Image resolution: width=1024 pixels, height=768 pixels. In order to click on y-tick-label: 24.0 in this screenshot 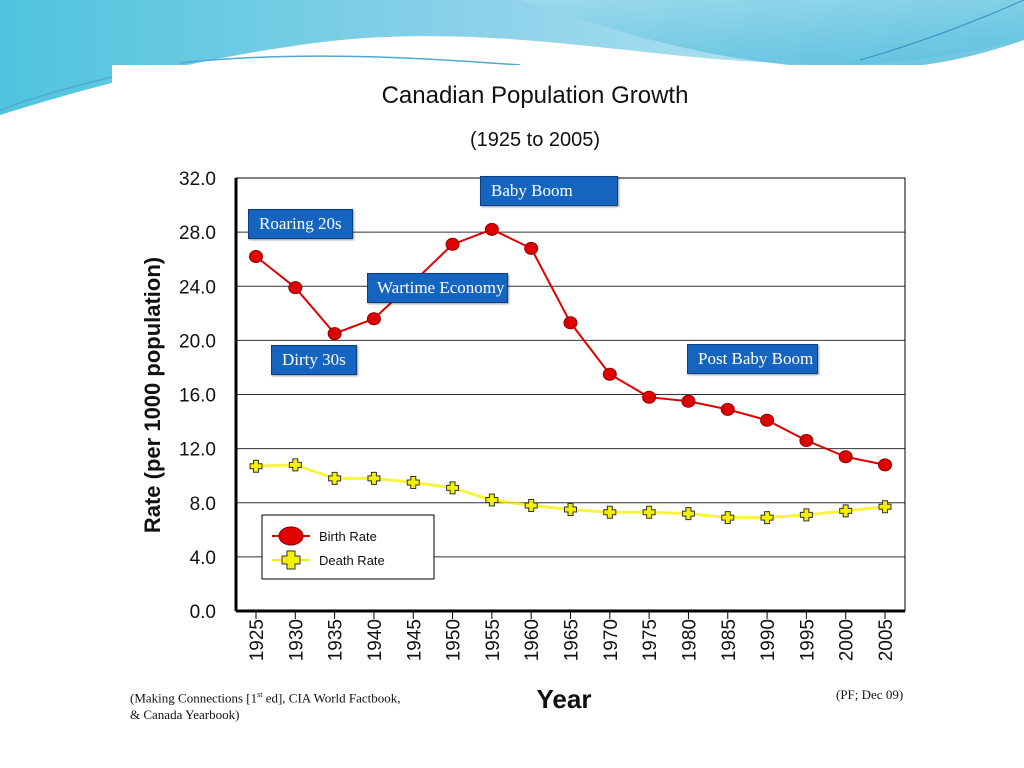, I will do `click(197, 287)`.